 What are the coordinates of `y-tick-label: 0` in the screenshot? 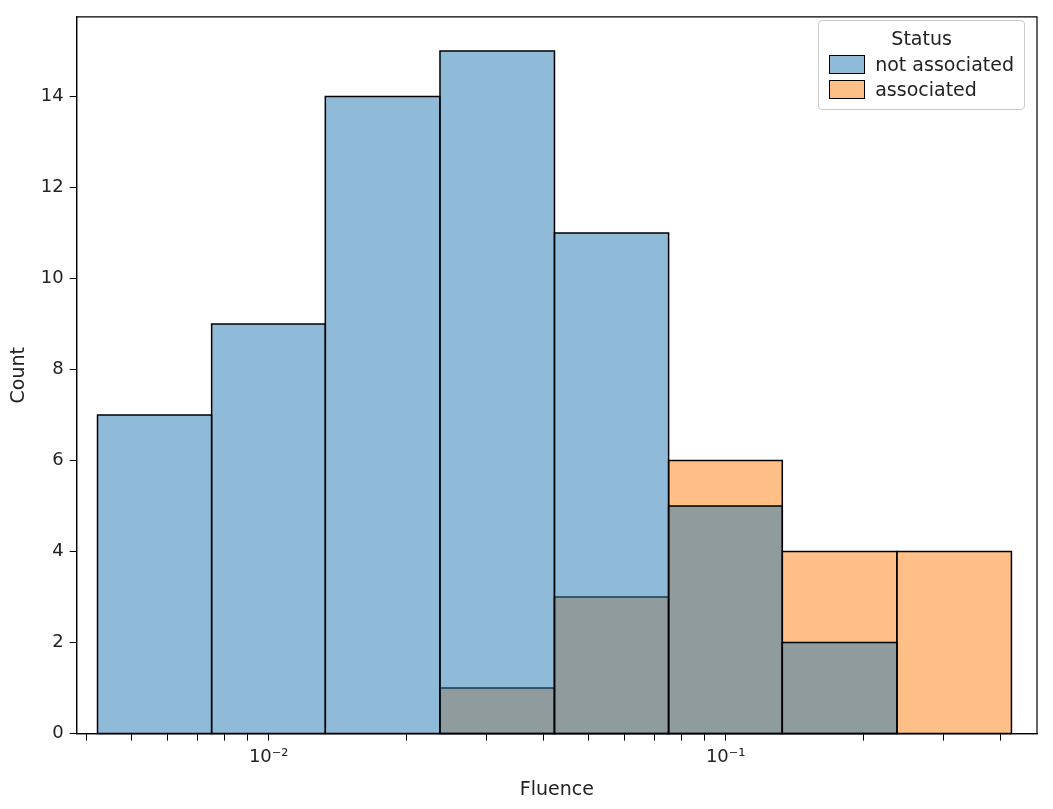 It's located at (58, 732).